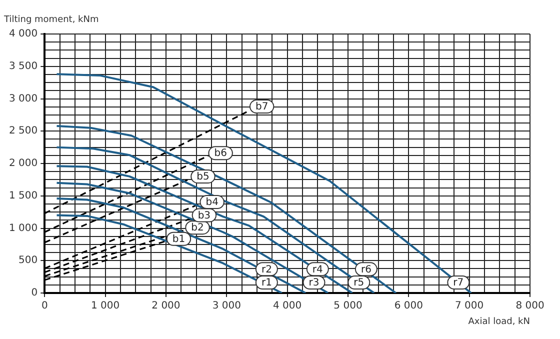  What do you see at coordinates (23, 164) in the screenshot?
I see `y-tick-label: 2 000` at bounding box center [23, 164].